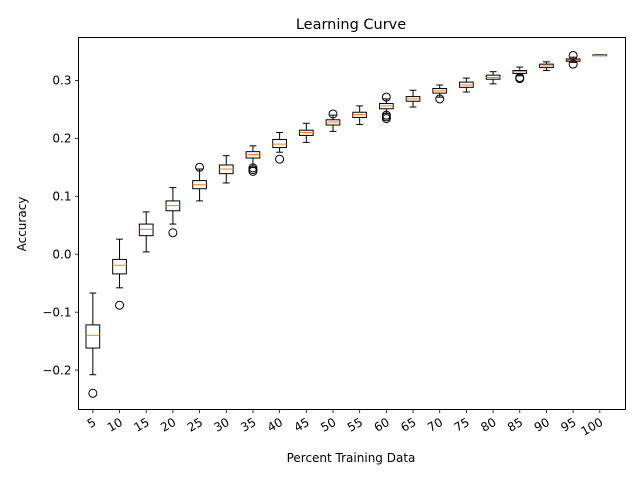 The height and width of the screenshot is (480, 640). What do you see at coordinates (22, 224) in the screenshot?
I see `y-axis-label: Accuracy` at bounding box center [22, 224].